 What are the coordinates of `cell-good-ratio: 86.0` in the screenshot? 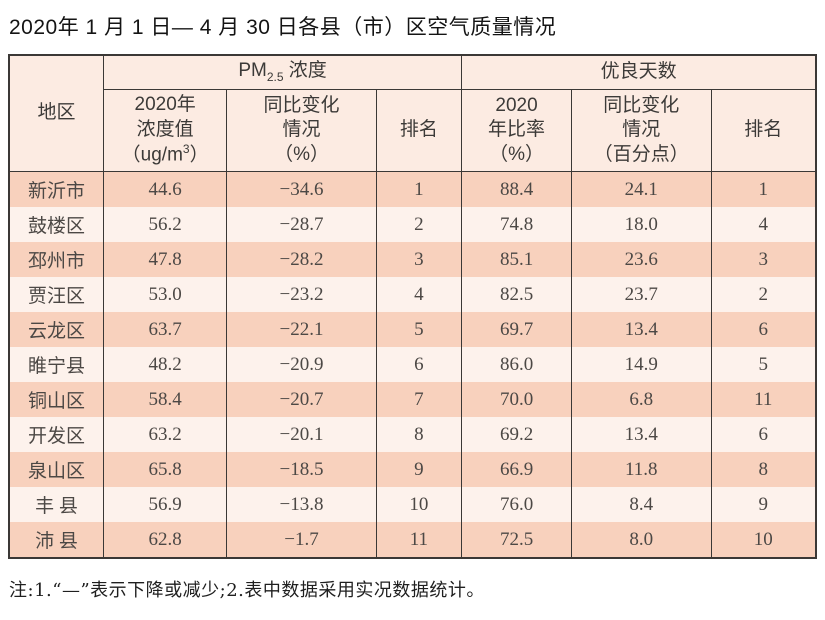 It's located at (516, 364).